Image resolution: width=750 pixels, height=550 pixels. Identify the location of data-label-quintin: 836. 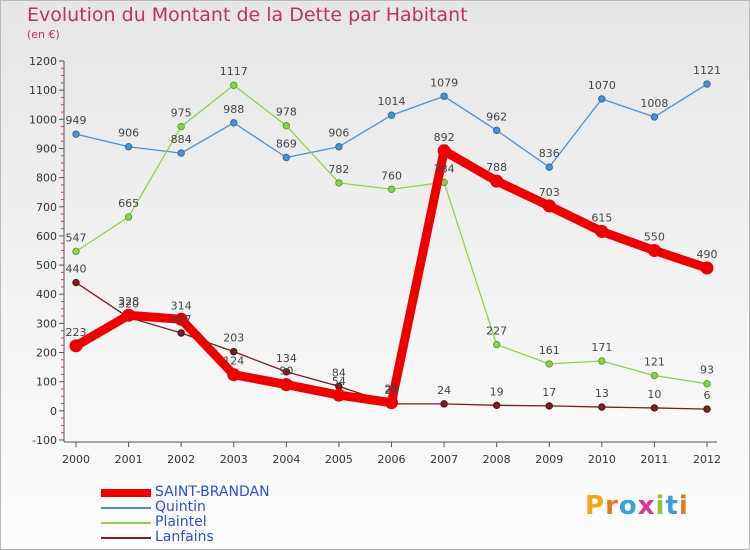
(549, 153).